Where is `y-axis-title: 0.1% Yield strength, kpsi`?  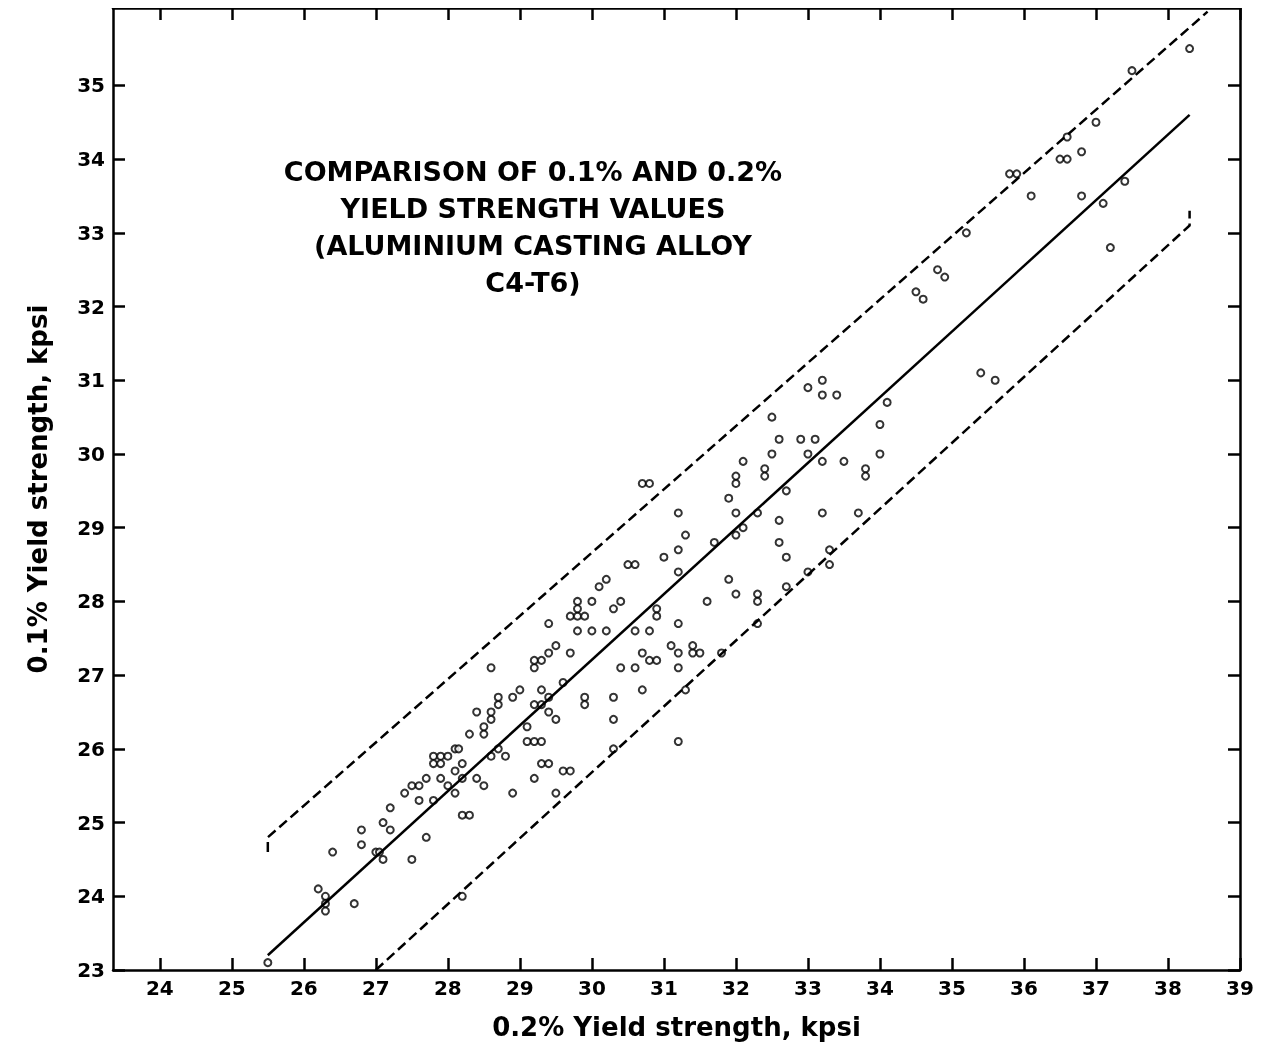
y-axis-title: 0.1% Yield strength, kpsi is located at coordinates (38, 489).